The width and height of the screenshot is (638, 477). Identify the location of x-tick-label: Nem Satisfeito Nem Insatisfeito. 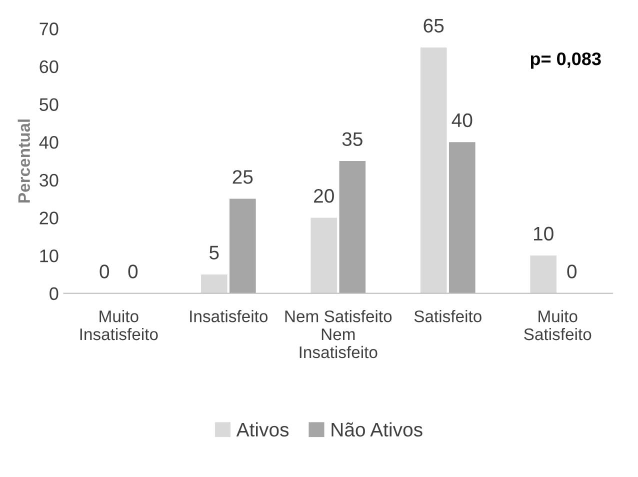
(338, 334).